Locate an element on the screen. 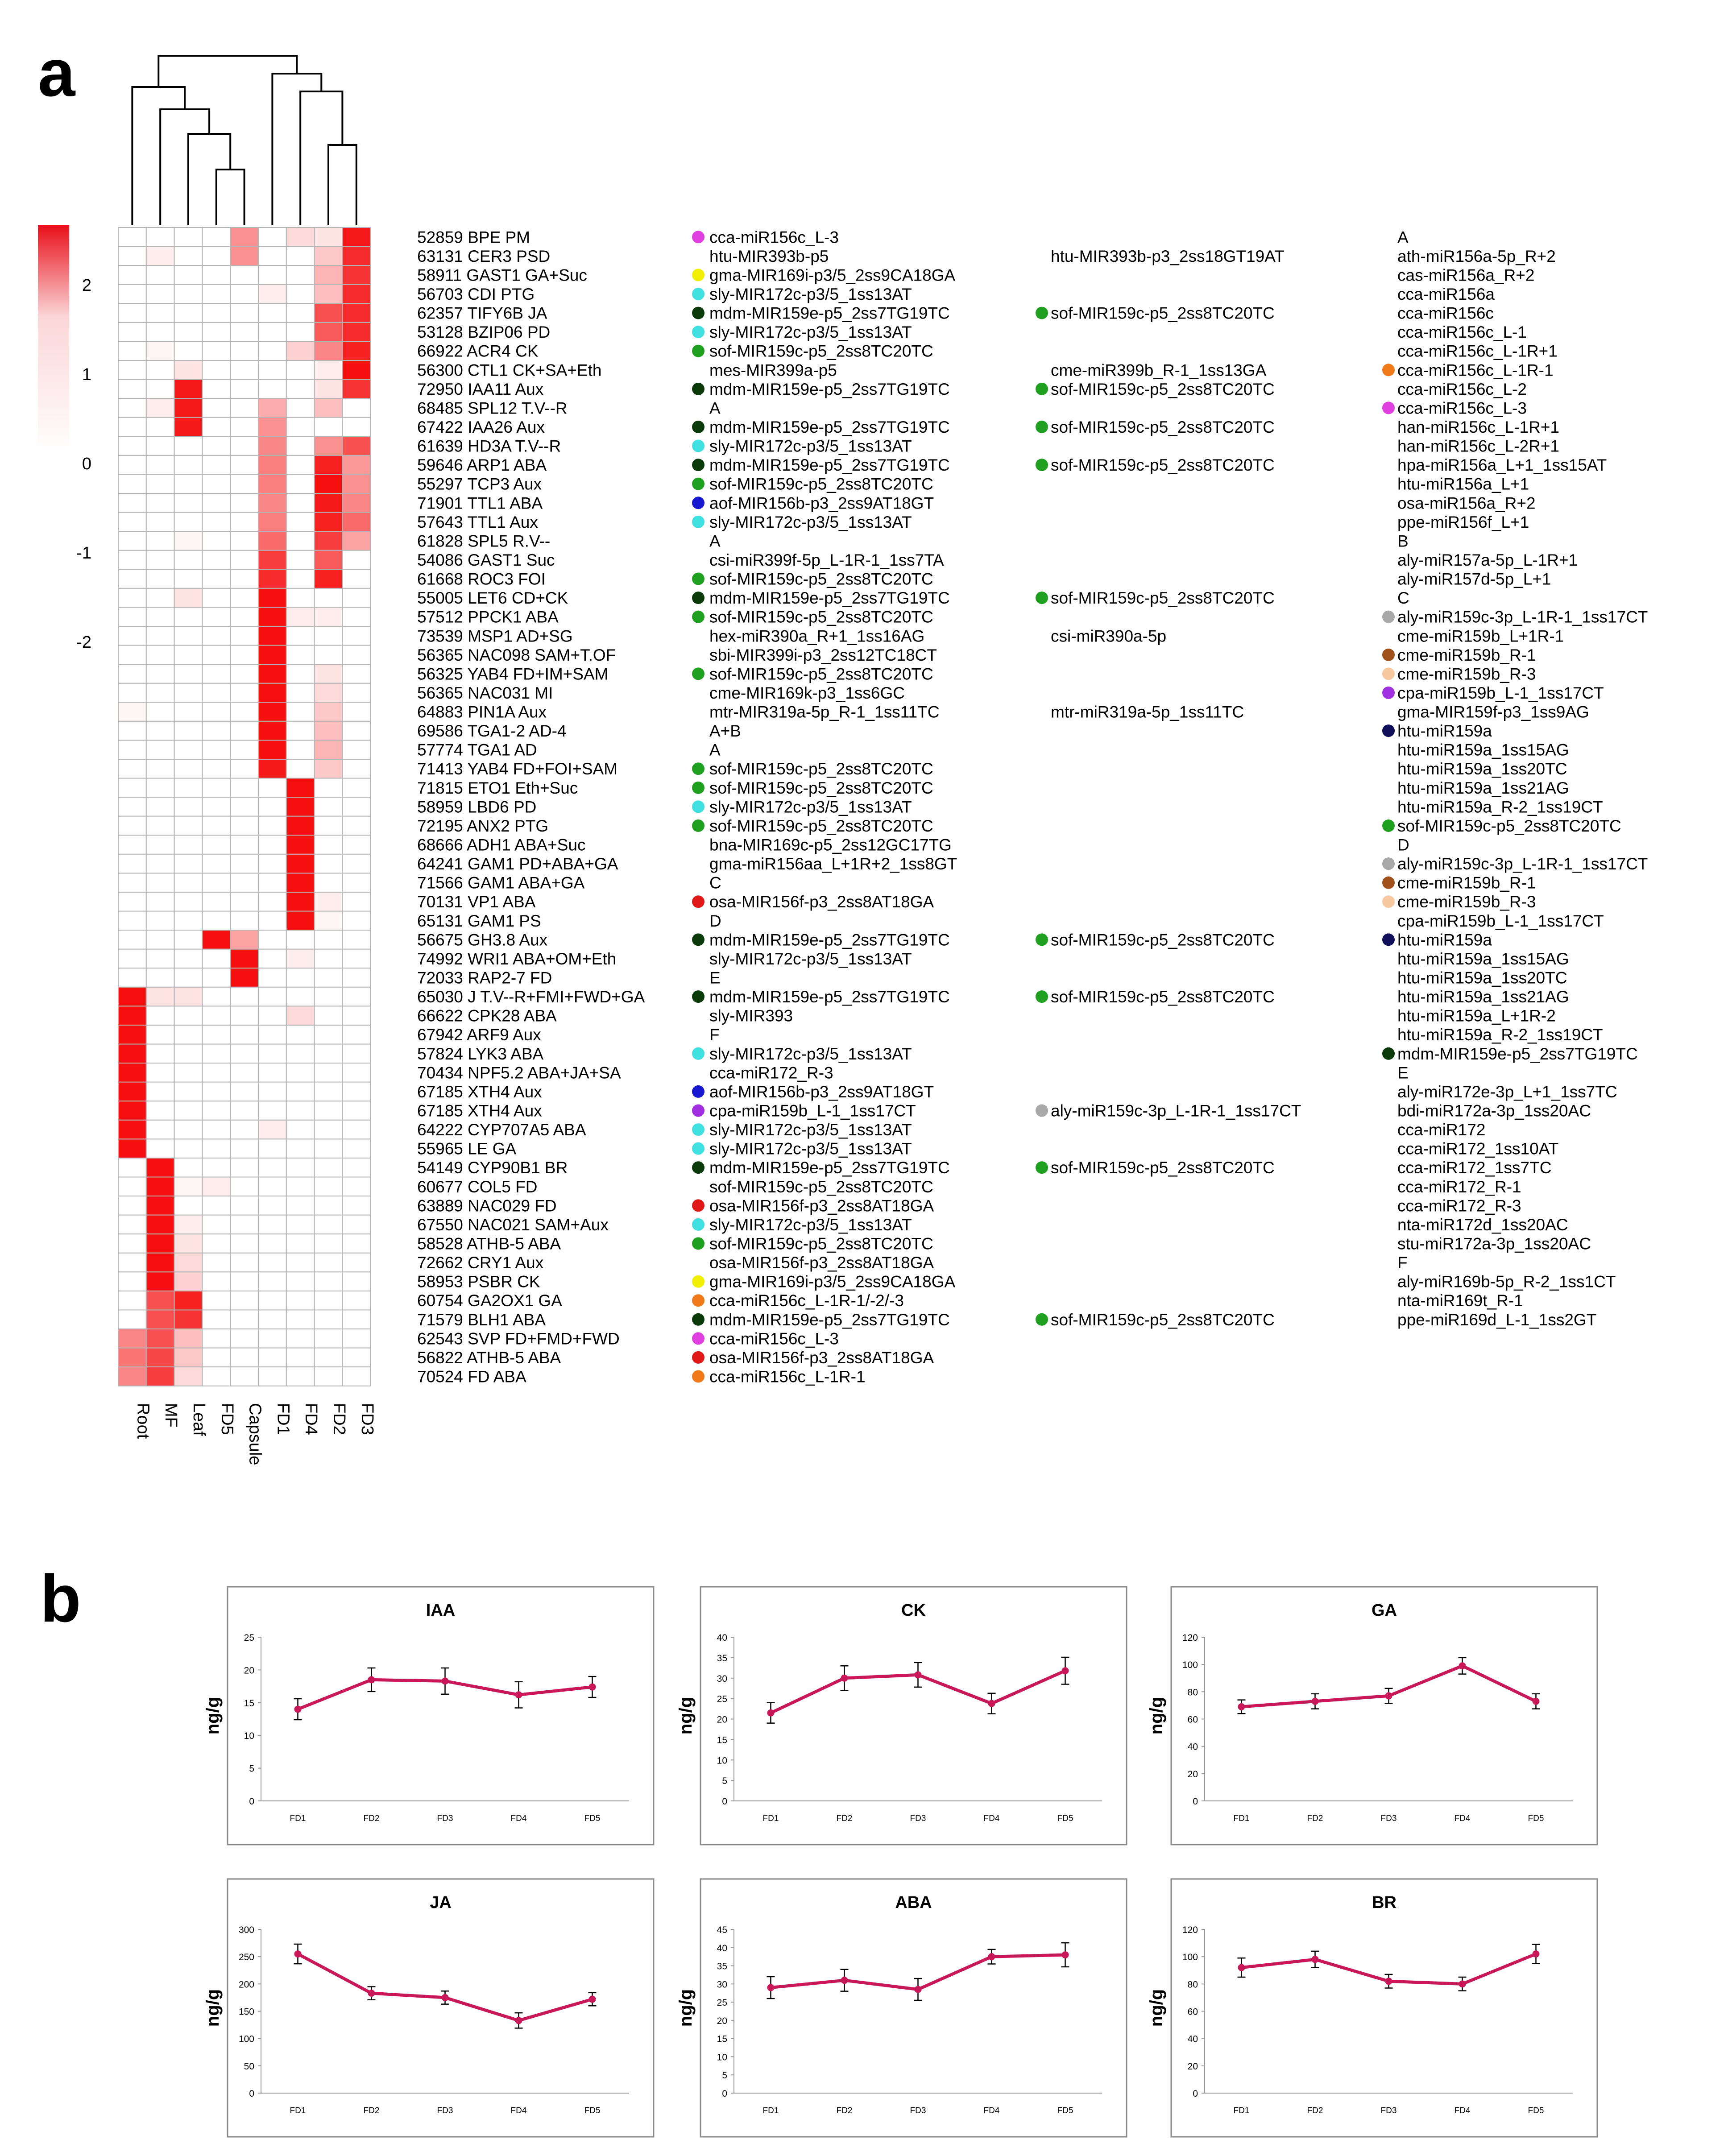 Image resolution: width=1728 pixels, height=2156 pixels. y-tick-label: 25 is located at coordinates (722, 2003).